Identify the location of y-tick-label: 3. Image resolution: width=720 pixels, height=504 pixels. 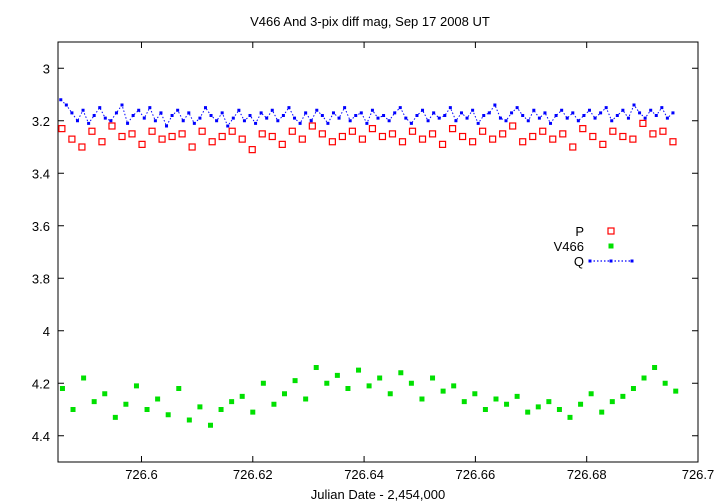
(46, 68).